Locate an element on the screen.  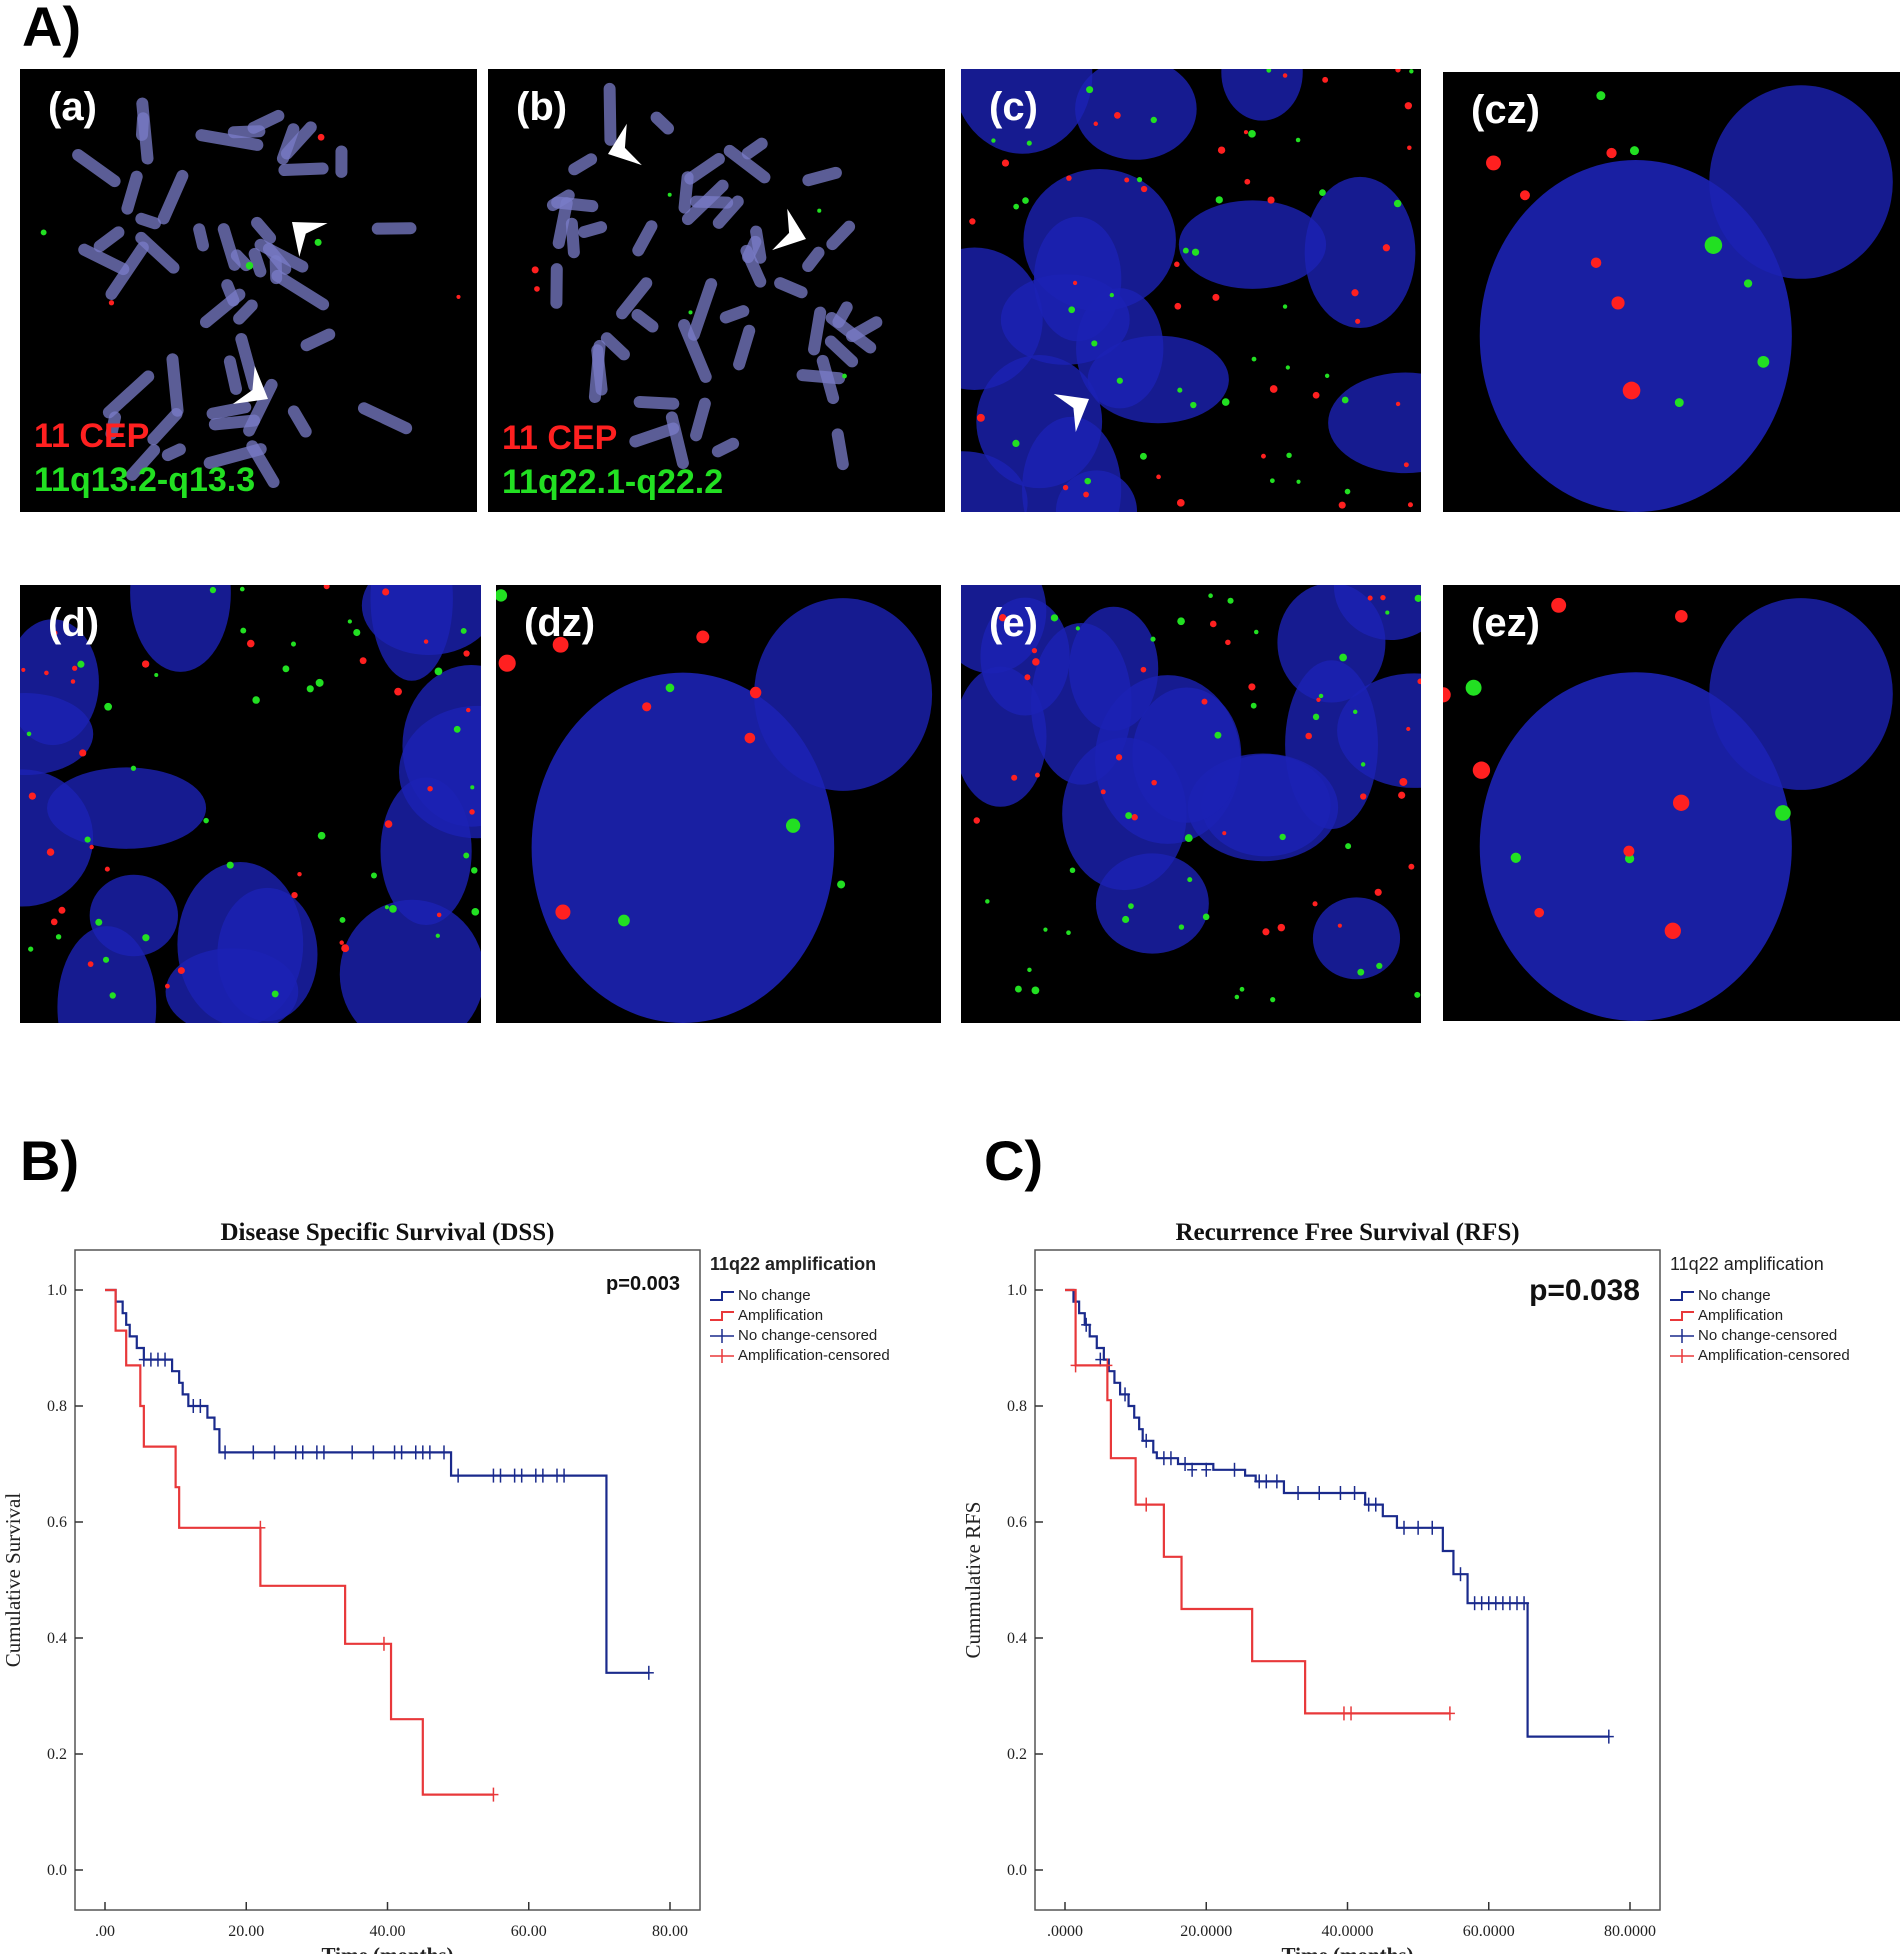
section-label-a: A) is located at coordinates (52, 29).